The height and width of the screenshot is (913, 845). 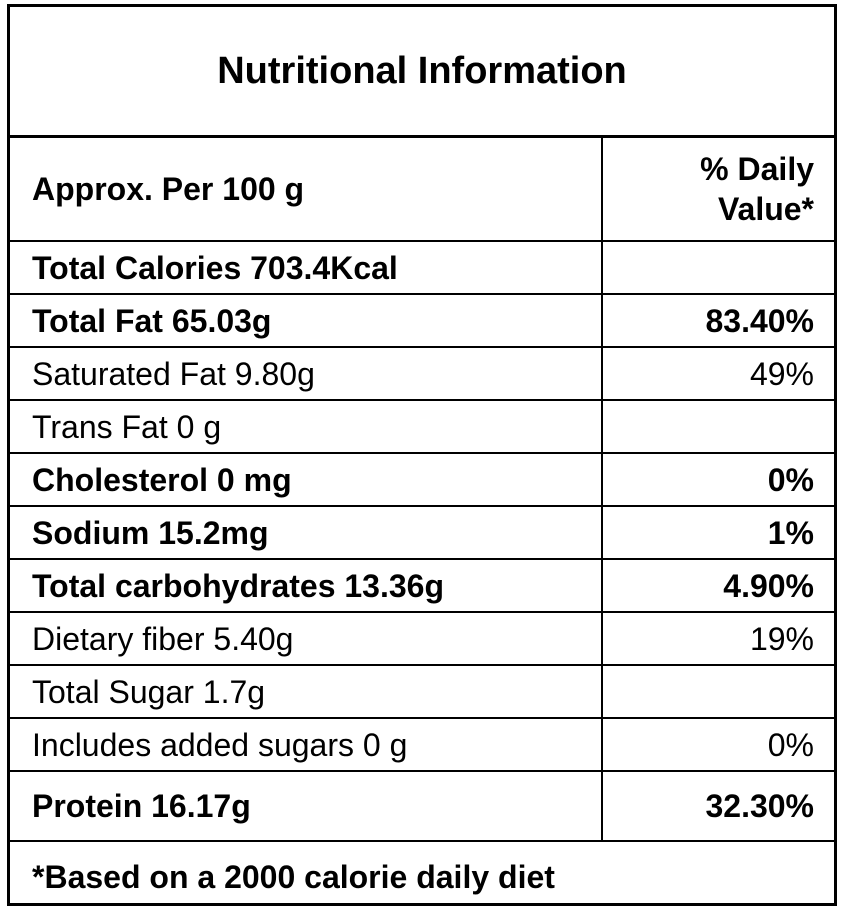 I want to click on nutrient-label: Includes added sugars 0 g, so click(x=306, y=745).